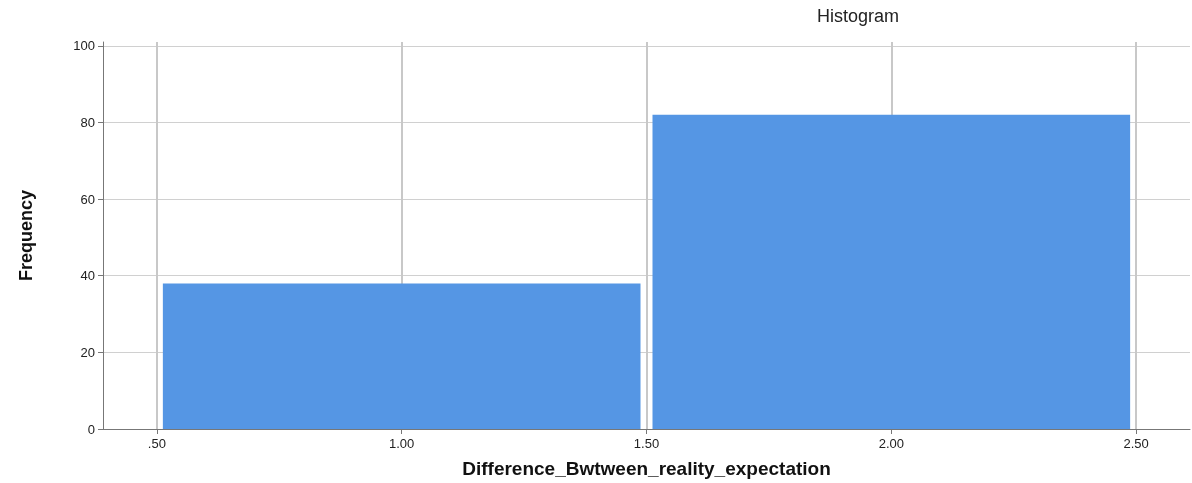 This screenshot has height=483, width=1192. What do you see at coordinates (26, 235) in the screenshot?
I see `y-axis-title: Frequency` at bounding box center [26, 235].